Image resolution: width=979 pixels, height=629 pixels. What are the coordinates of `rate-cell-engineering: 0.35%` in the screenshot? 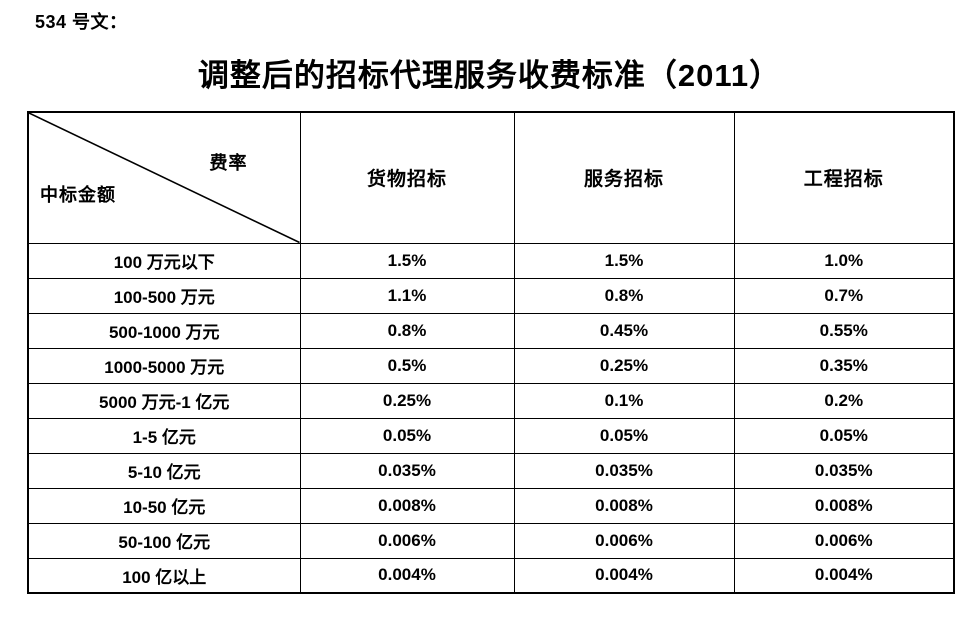 It's located at (844, 365).